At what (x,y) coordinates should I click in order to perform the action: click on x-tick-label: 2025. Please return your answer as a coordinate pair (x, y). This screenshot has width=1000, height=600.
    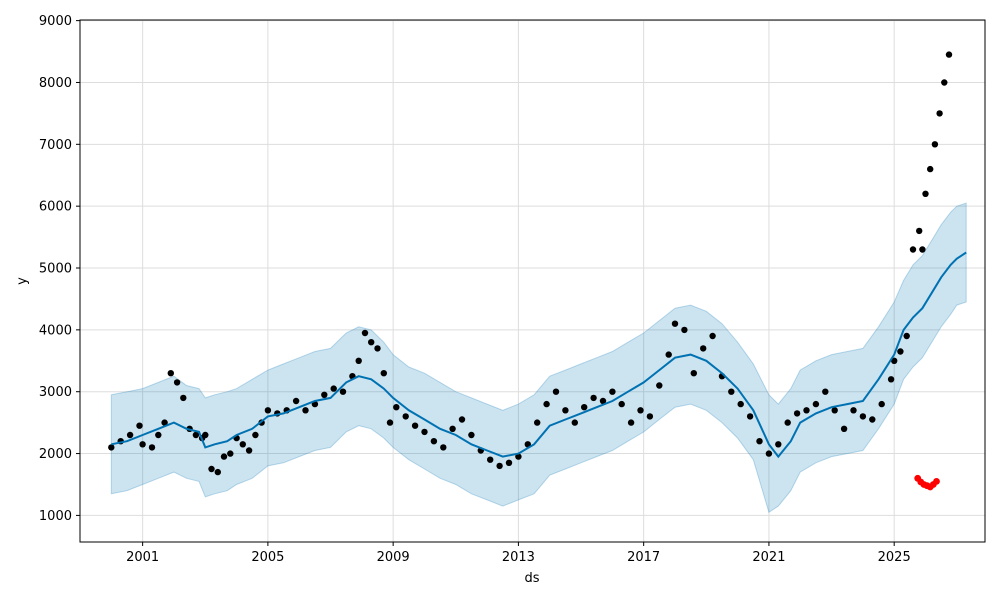
    Looking at the image, I should click on (894, 557).